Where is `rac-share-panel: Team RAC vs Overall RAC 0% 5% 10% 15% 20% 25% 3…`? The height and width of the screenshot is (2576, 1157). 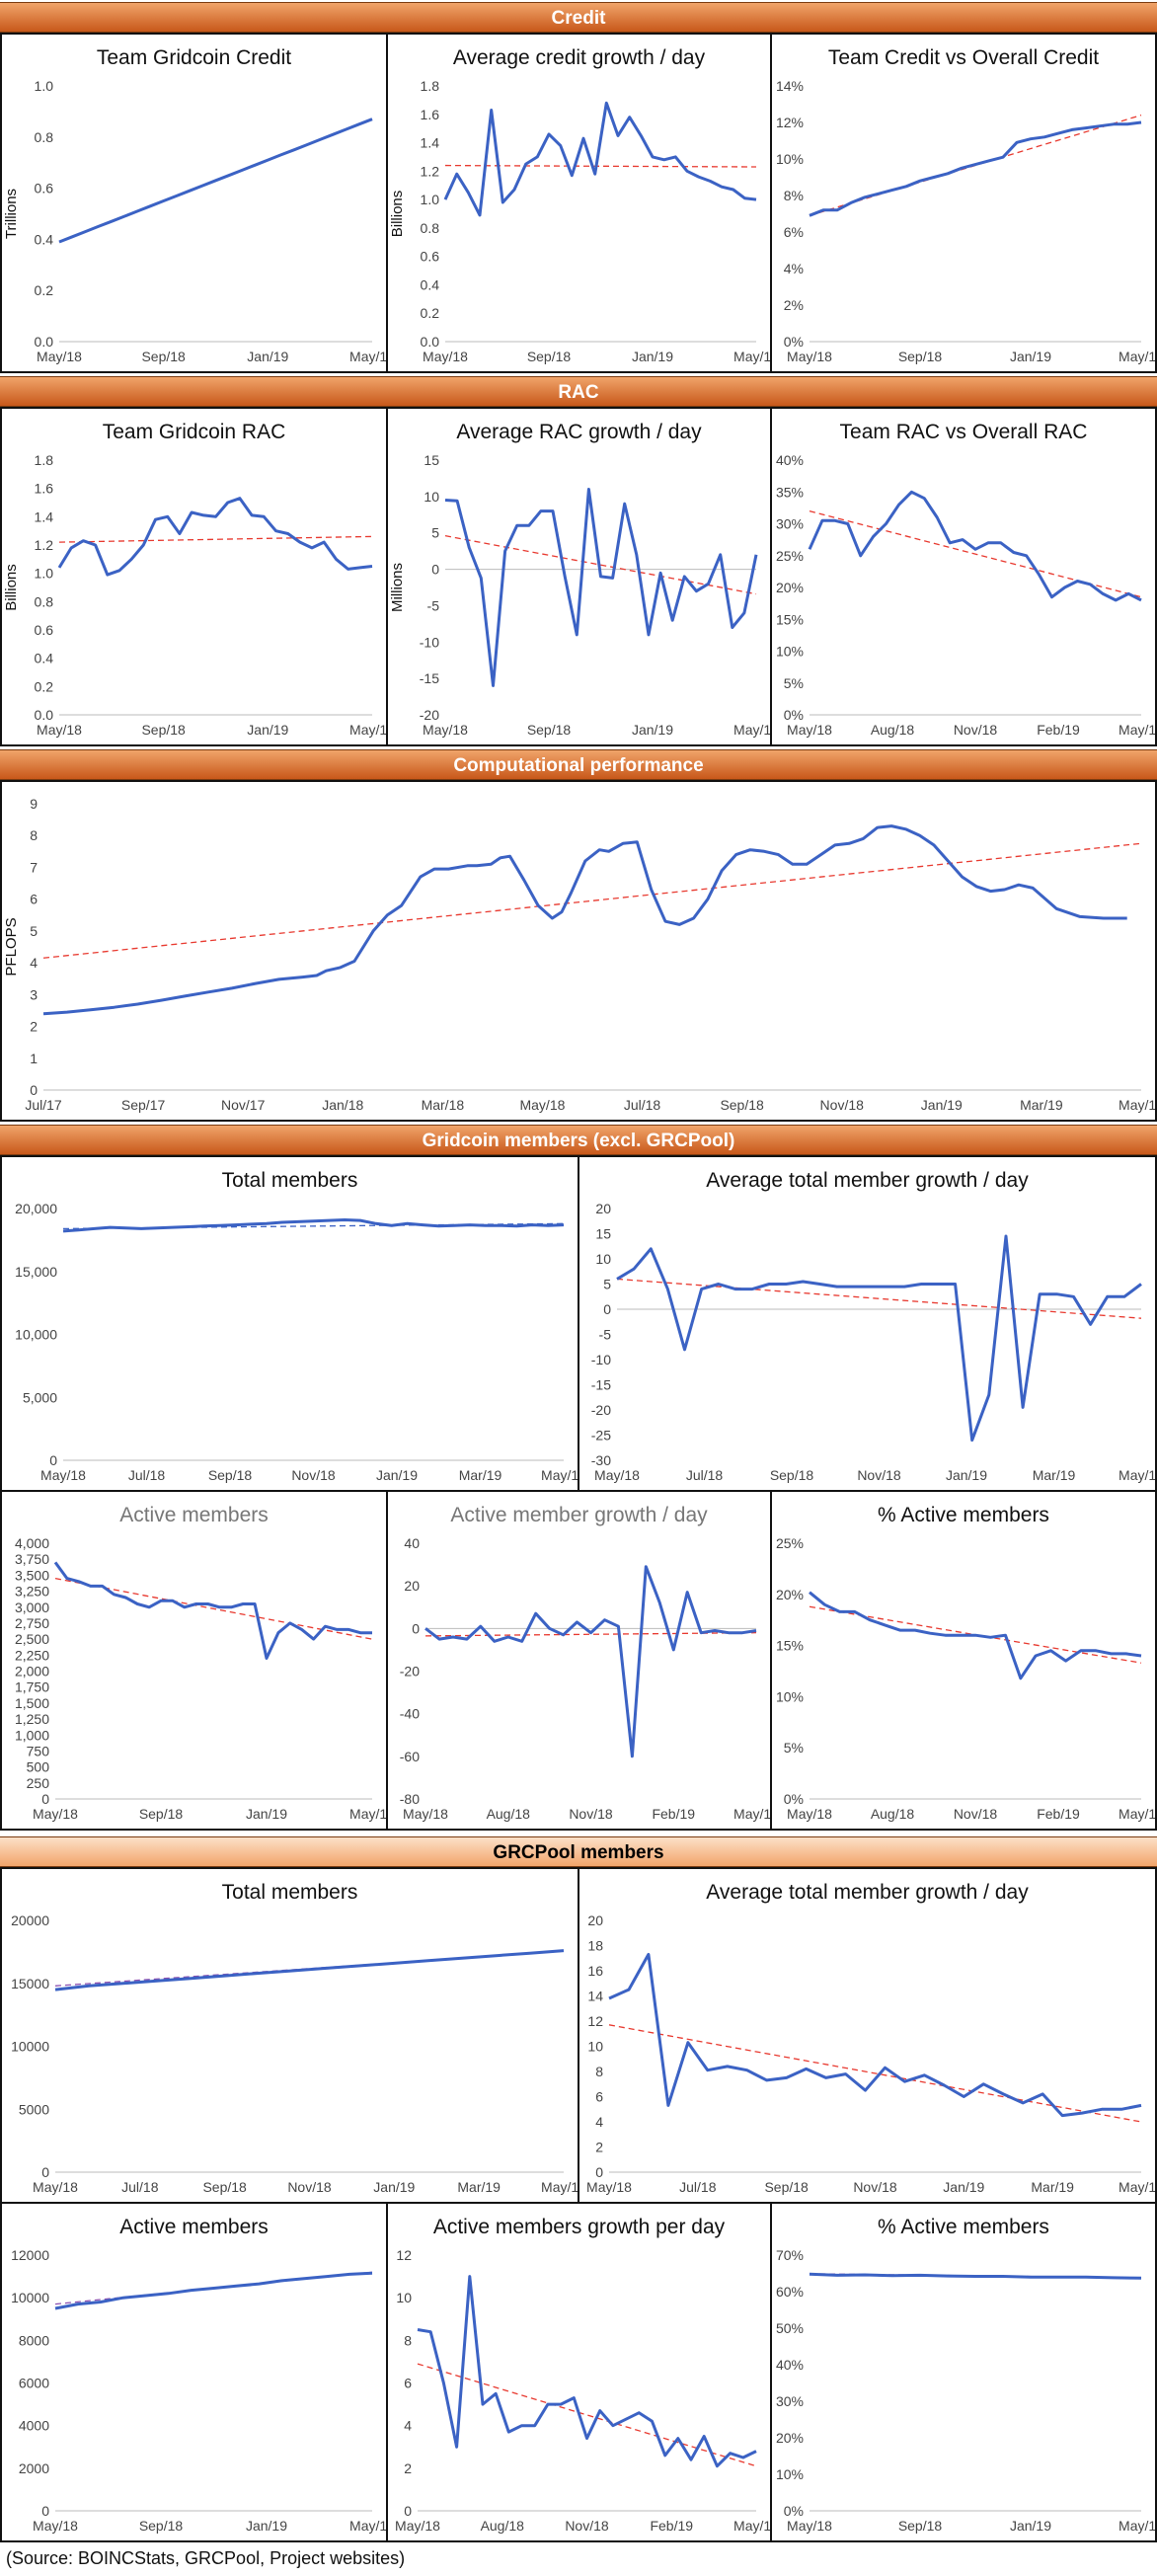 rac-share-panel: Team RAC vs Overall RAC 0% 5% 10% 15% 20% 25% 3… is located at coordinates (963, 576).